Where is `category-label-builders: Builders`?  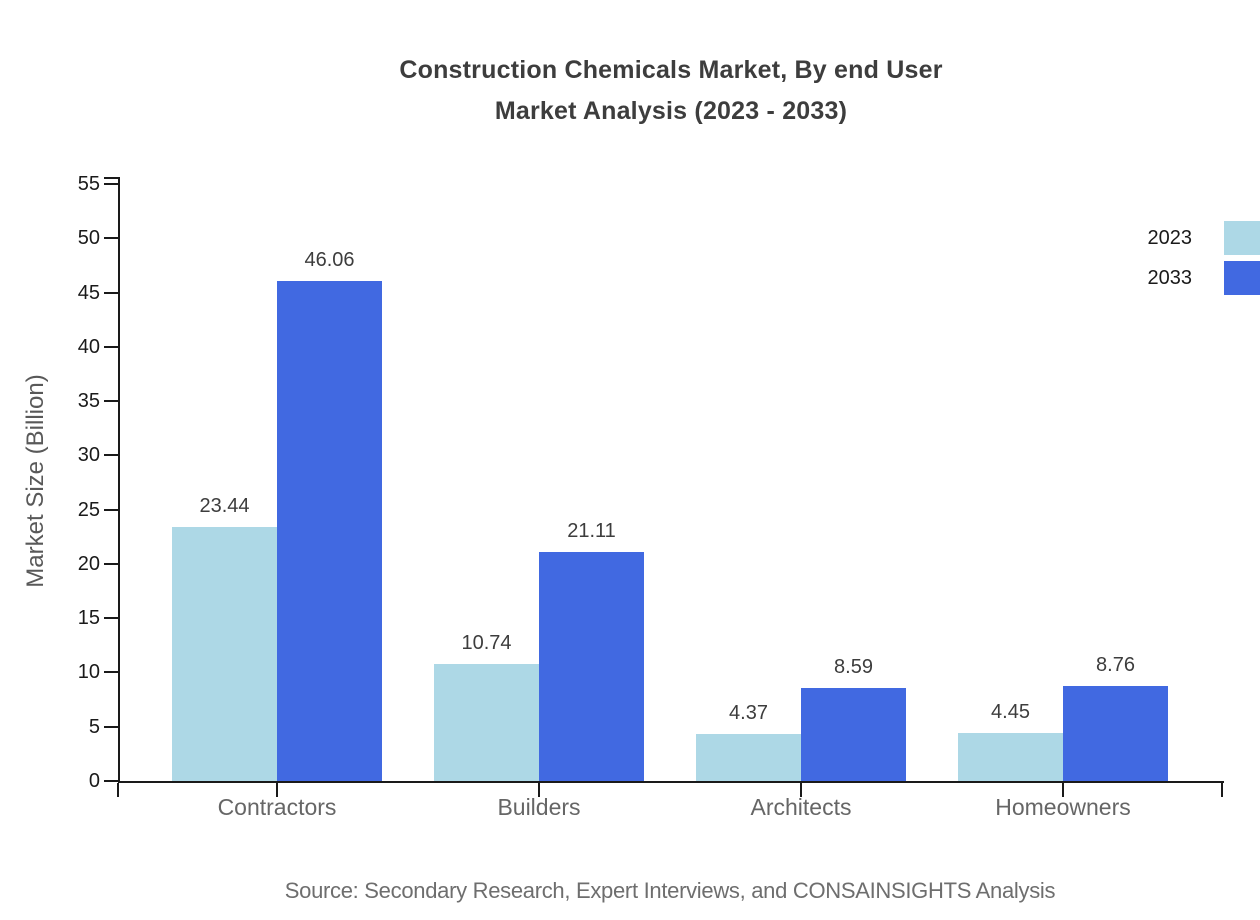
category-label-builders: Builders is located at coordinates (539, 807).